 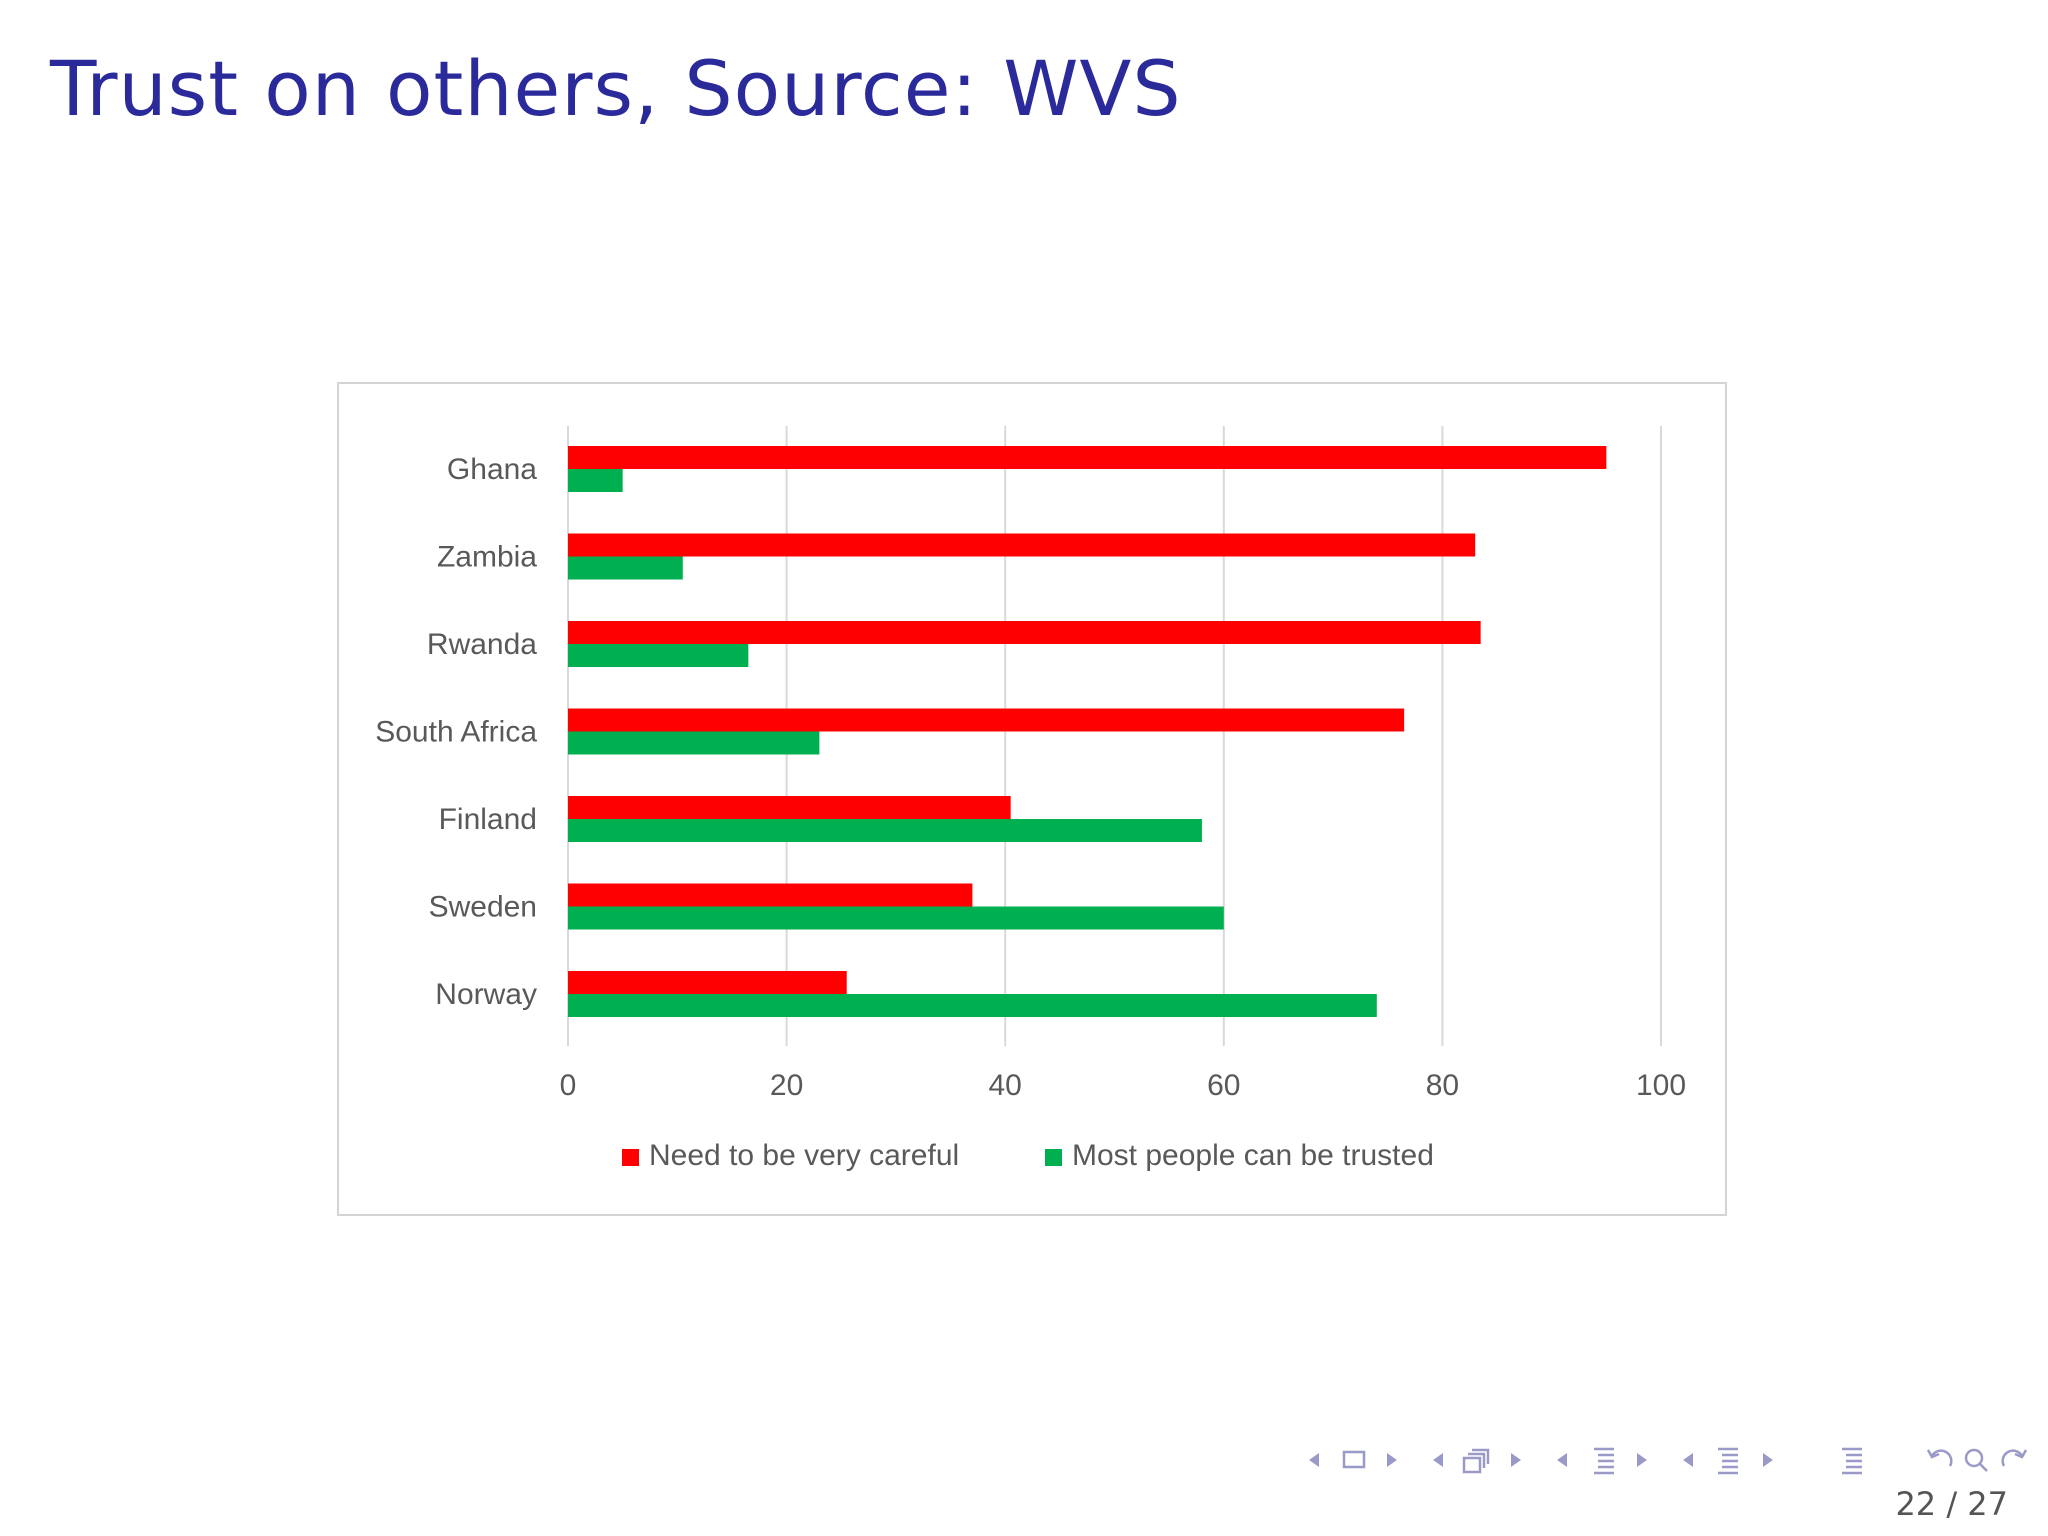 I want to click on frame-icon, so click(x=1354, y=1459).